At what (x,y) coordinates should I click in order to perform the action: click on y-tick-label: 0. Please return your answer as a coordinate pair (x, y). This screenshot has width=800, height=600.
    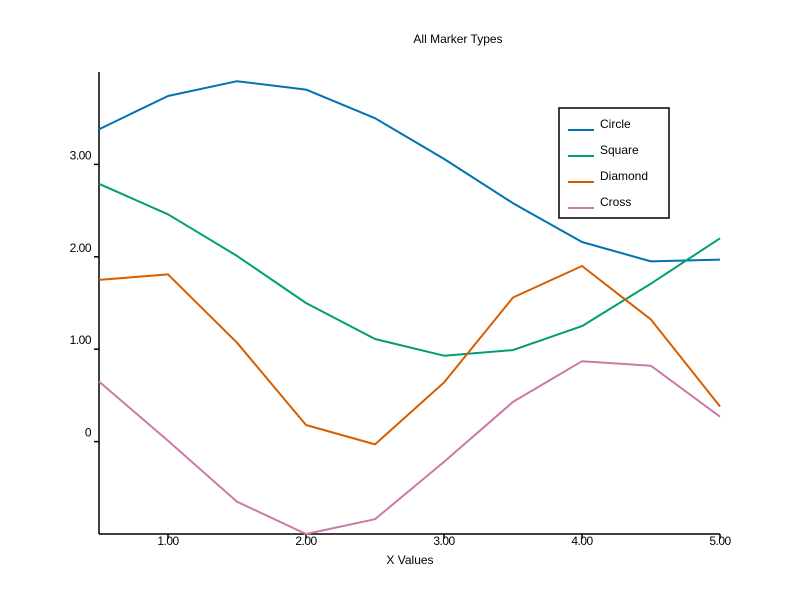
    Looking at the image, I should click on (88, 433).